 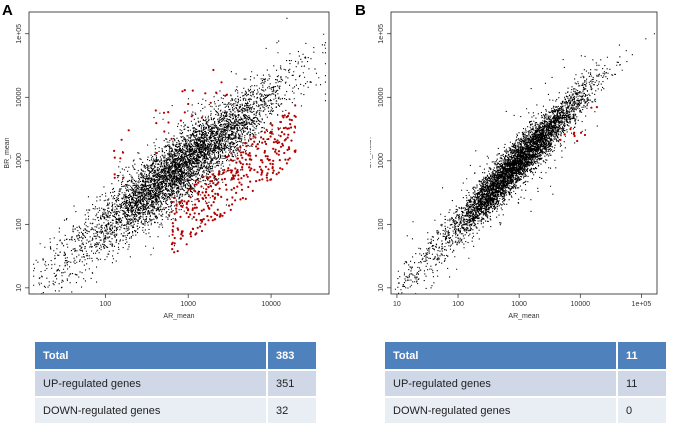 I want to click on y-tick-label: 10000, so click(x=19, y=97).